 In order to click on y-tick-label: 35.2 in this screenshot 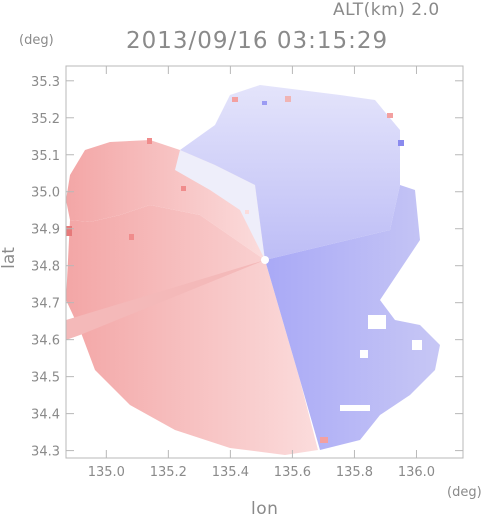, I will do `click(45, 119)`.